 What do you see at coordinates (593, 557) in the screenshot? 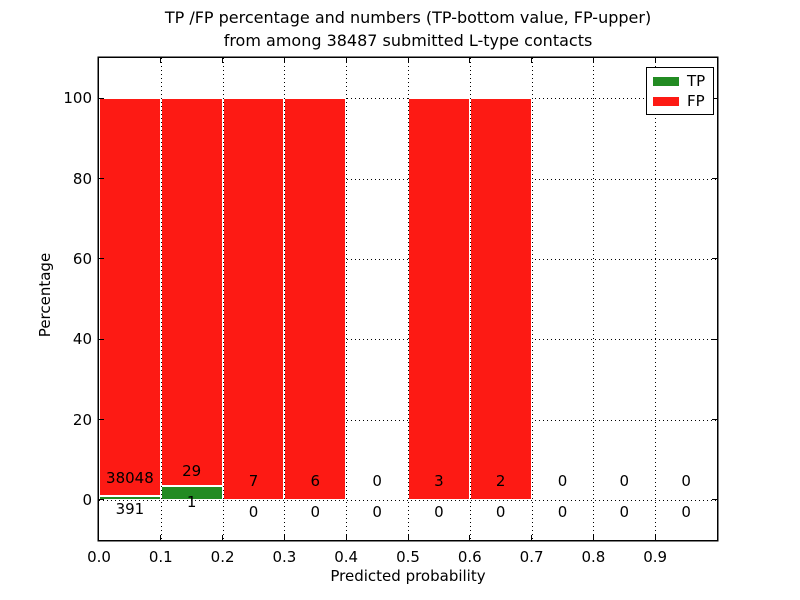
I see `x-tick-label: 0.8` at bounding box center [593, 557].